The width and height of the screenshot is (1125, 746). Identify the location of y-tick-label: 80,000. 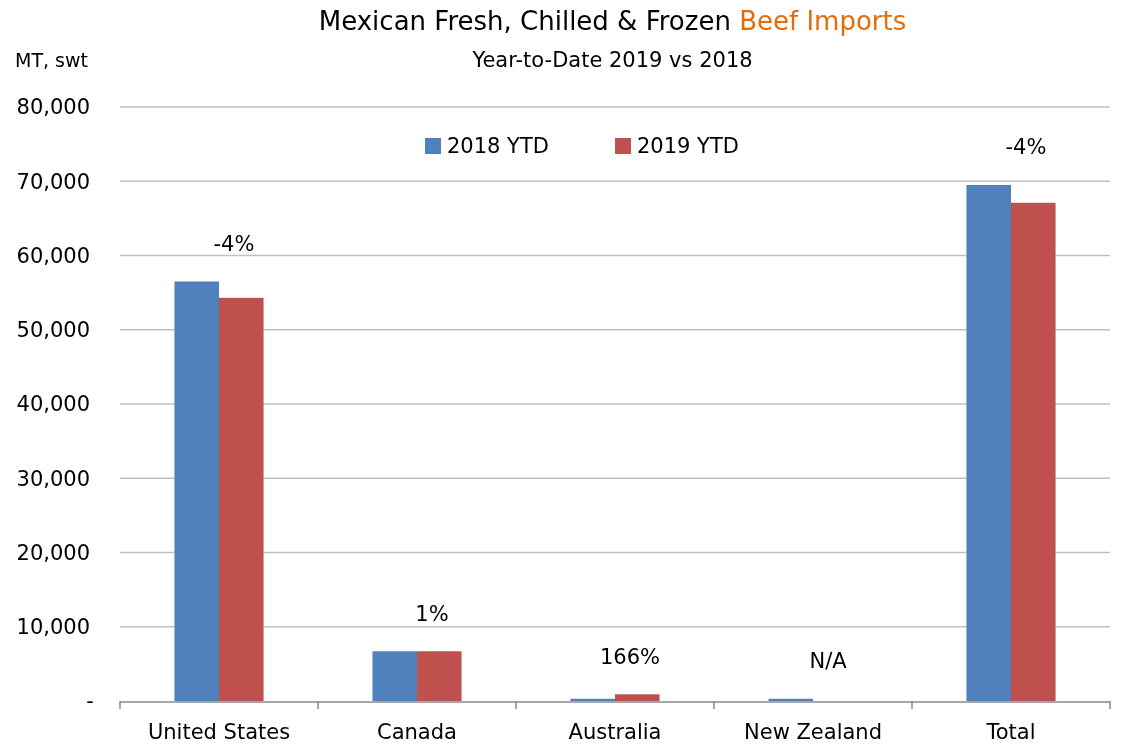
(53, 107).